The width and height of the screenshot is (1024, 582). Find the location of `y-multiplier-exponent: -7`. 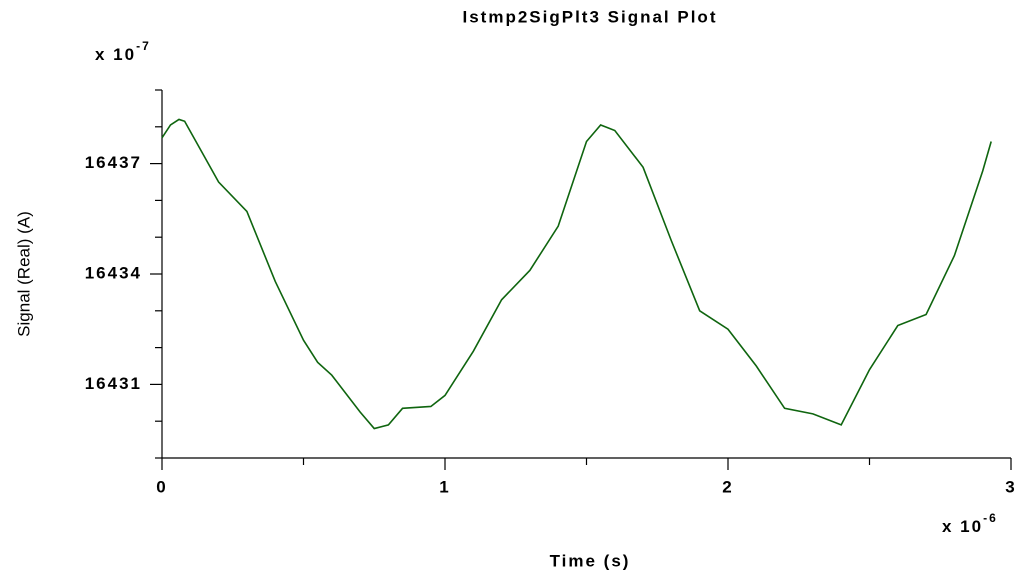

y-multiplier-exponent: -7 is located at coordinates (143, 46).